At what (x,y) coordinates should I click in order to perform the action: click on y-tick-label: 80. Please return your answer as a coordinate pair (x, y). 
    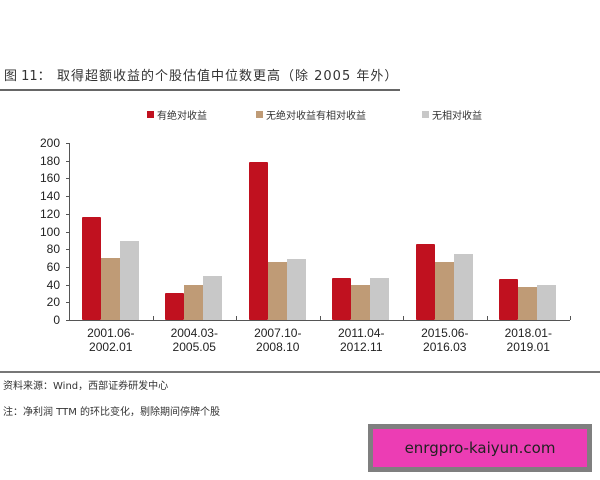
    Looking at the image, I should click on (53, 249).